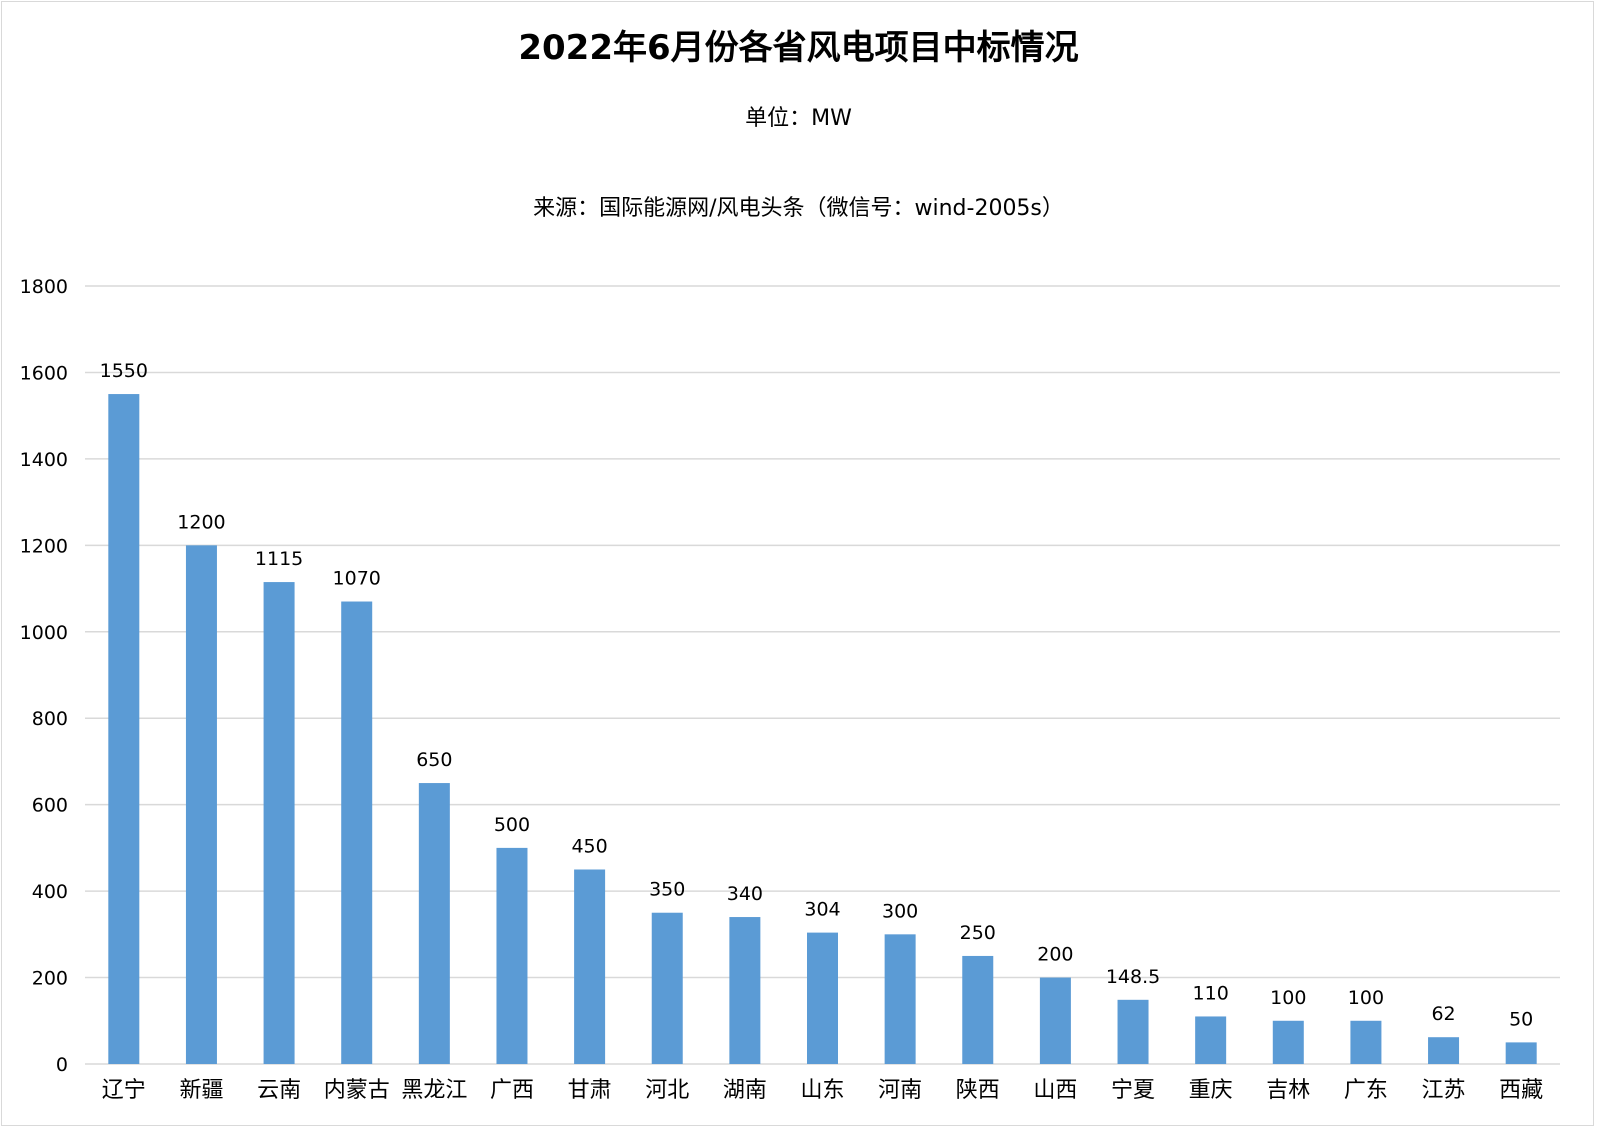 This screenshot has height=1129, width=1597. Describe the element at coordinates (589, 847) in the screenshot. I see `data-label: 450` at that location.